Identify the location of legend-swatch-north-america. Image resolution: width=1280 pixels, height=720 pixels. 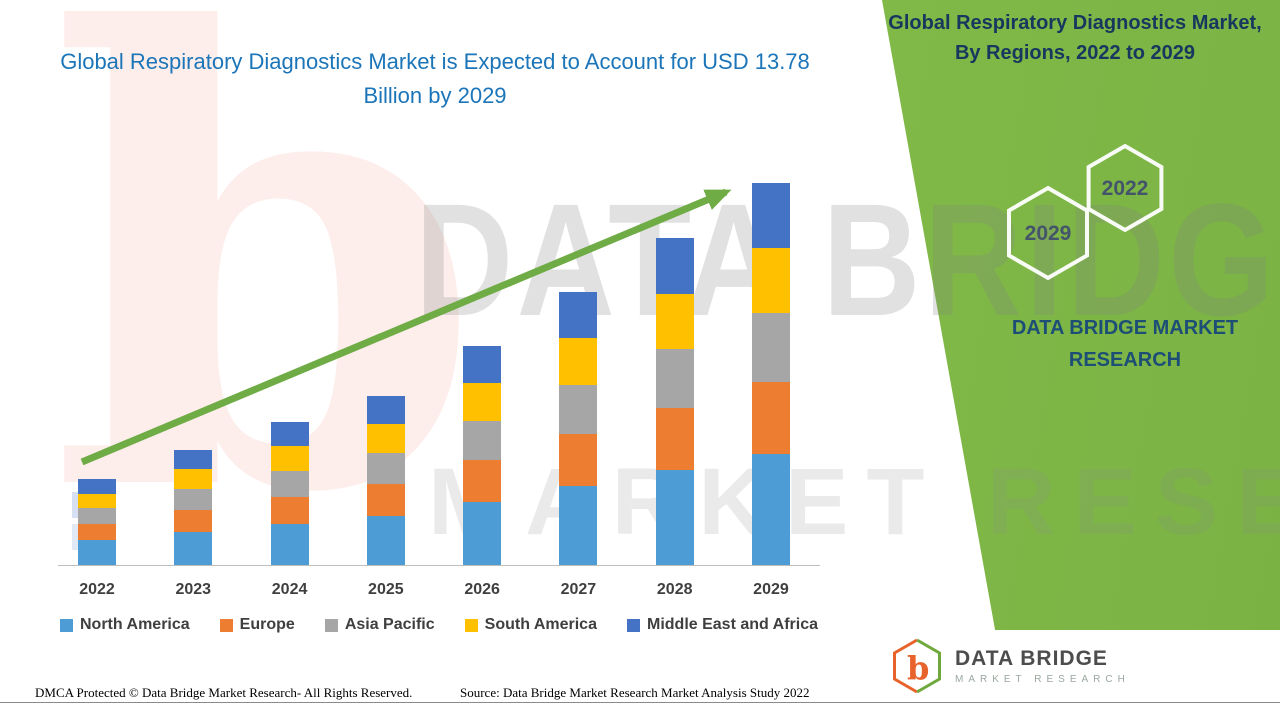
(66, 625).